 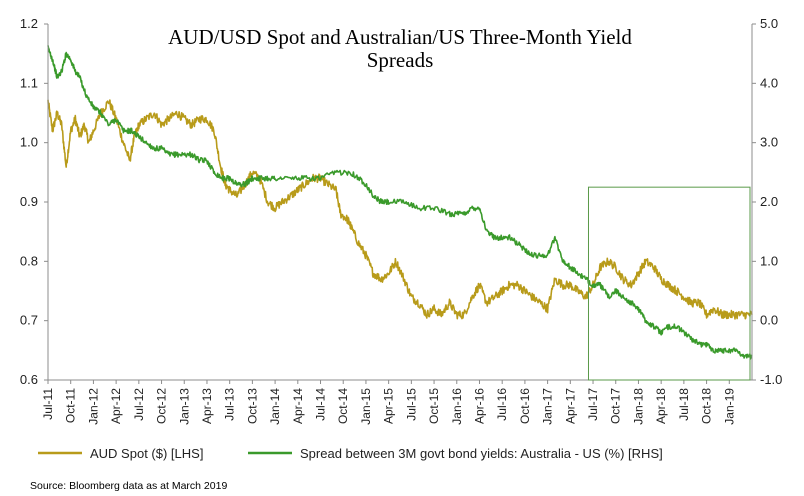 I want to click on x-tick-label: Oct-17, so click(x=616, y=406).